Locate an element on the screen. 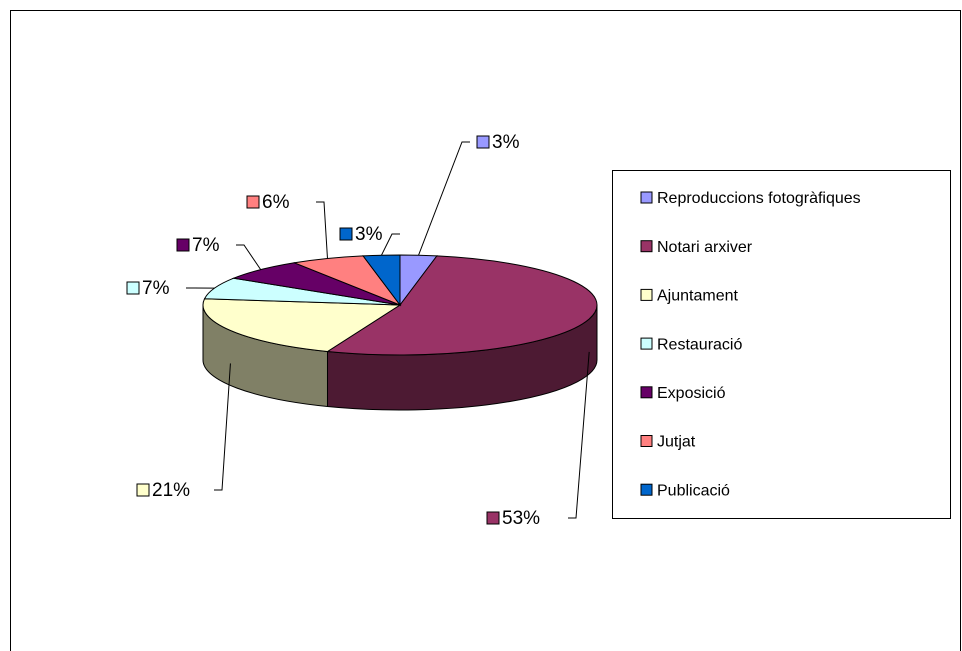 This screenshot has width=962, height=651. data-label: 21% is located at coordinates (171, 490).